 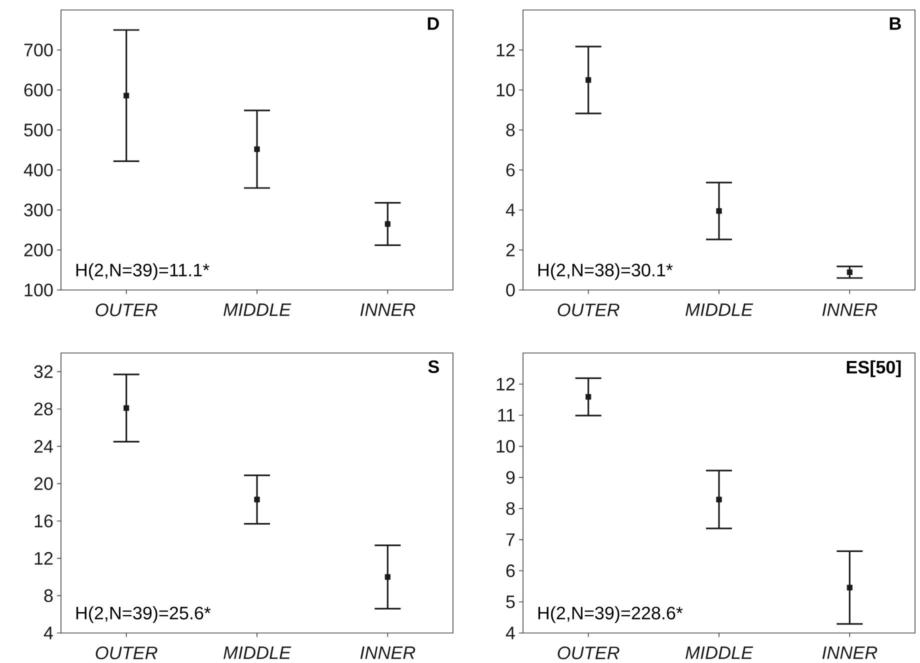 I want to click on y-tick-label: 600, so click(x=38, y=90).